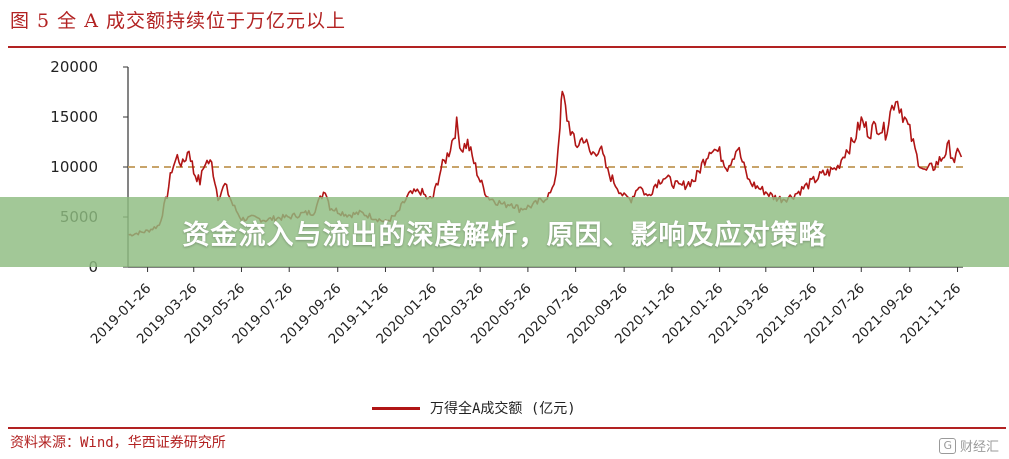 This screenshot has height=459, width=1009. I want to click on watermark-logo-icon: G, so click(947, 445).